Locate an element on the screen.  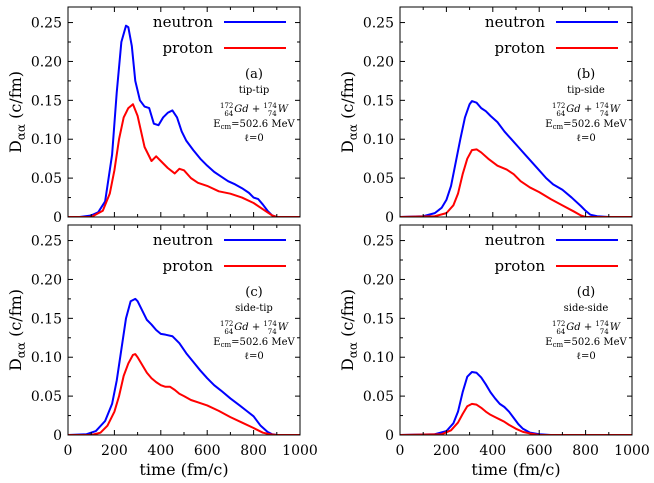
panel-label: (d) is located at coordinates (586, 292).